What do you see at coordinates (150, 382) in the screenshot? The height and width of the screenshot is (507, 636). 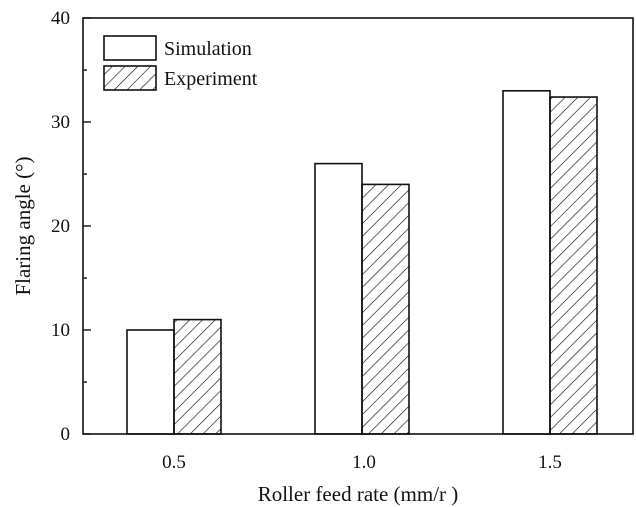 I see `bar-simulation-0.5` at bounding box center [150, 382].